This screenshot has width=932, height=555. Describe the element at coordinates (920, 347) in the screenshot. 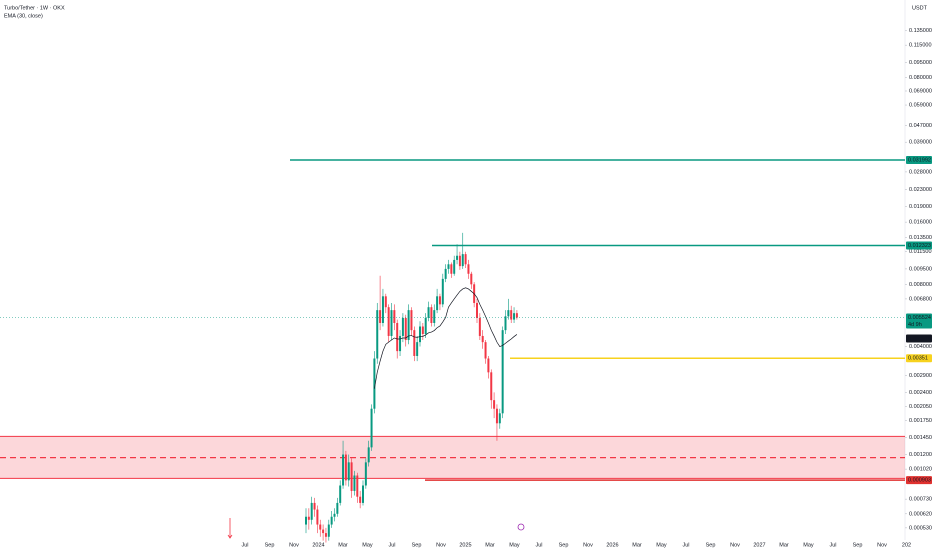

I see `y-tick-label: 0.004000` at that location.